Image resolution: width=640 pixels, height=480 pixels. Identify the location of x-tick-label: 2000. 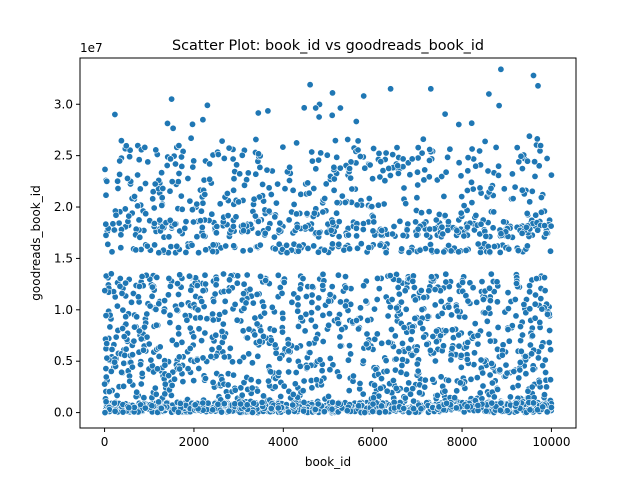
(194, 442).